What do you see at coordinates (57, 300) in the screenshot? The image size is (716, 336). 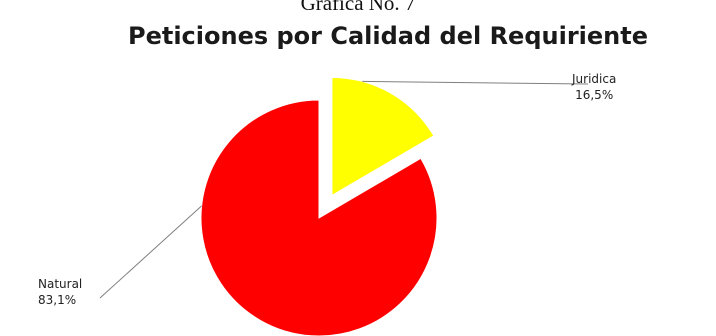 I see `slice-label-natural-value: 83,1%` at bounding box center [57, 300].